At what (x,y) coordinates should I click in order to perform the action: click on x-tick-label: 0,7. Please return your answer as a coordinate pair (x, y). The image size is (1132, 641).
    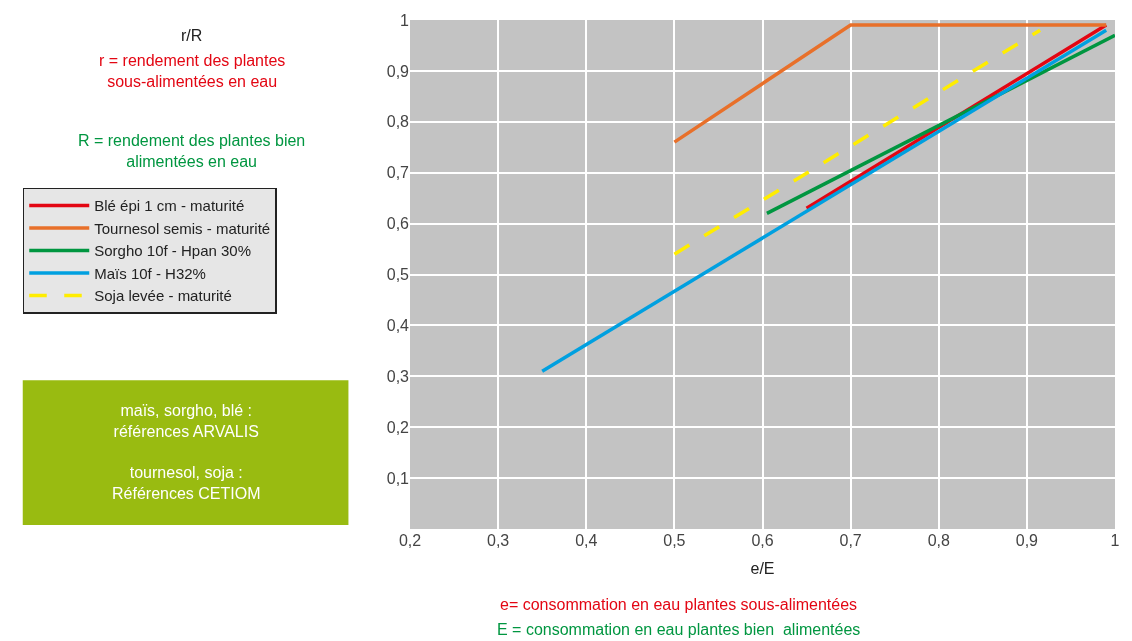
    Looking at the image, I should click on (850, 540).